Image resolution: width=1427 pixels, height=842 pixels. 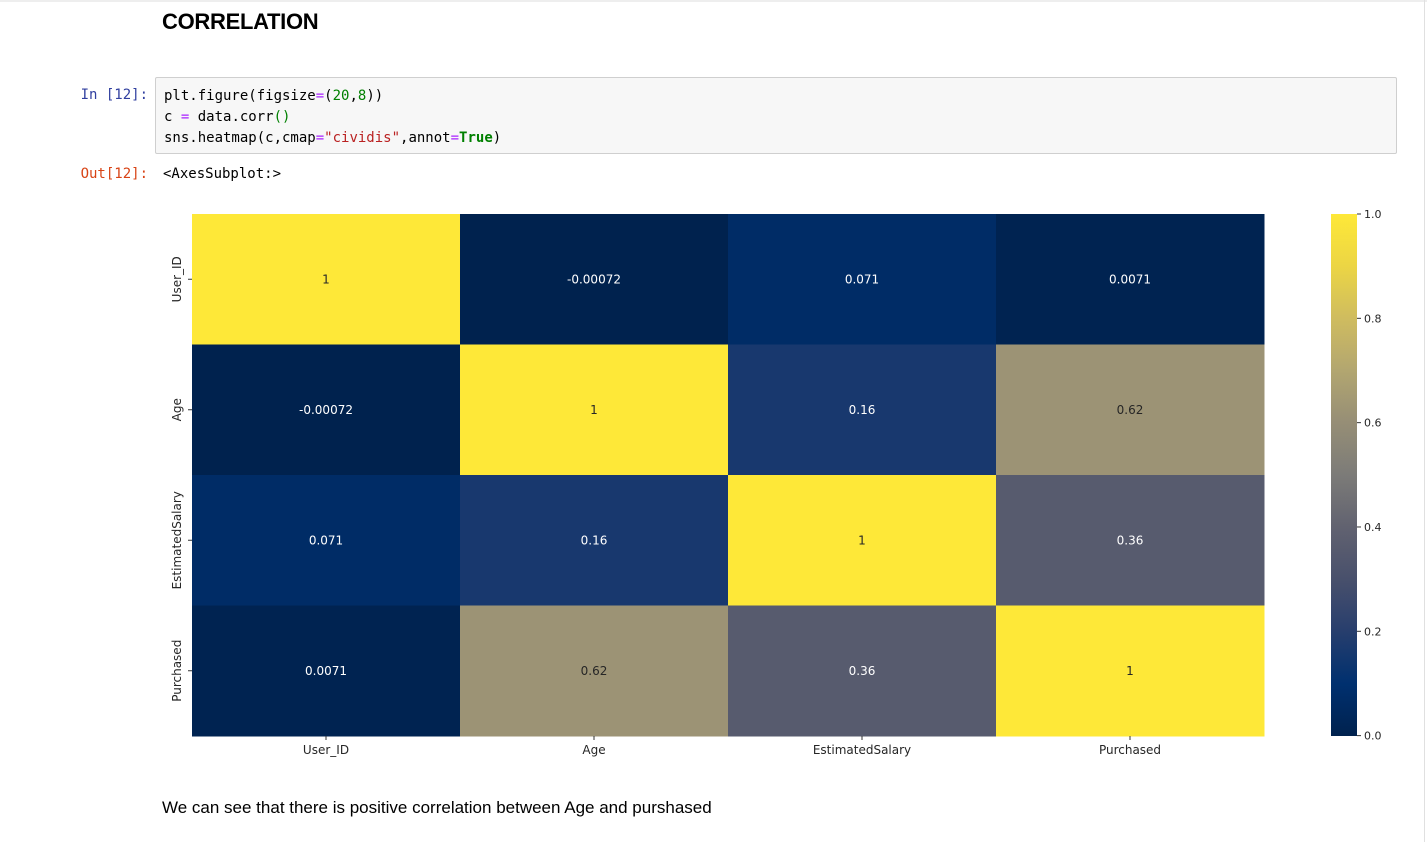 I want to click on code-token: data.corr, so click(x=231, y=117).